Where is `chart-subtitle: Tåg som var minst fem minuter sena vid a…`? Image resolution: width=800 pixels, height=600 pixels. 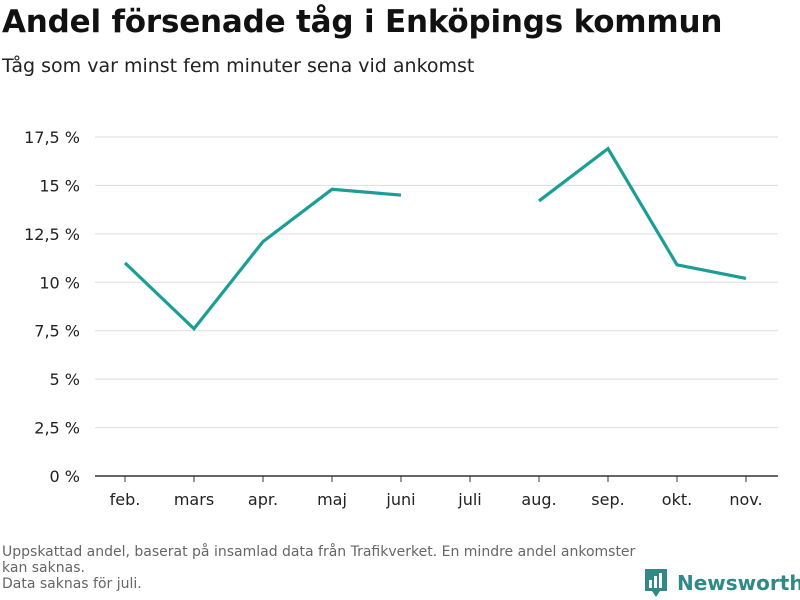 chart-subtitle: Tåg som var minst fem minuter sena vid a… is located at coordinates (238, 66).